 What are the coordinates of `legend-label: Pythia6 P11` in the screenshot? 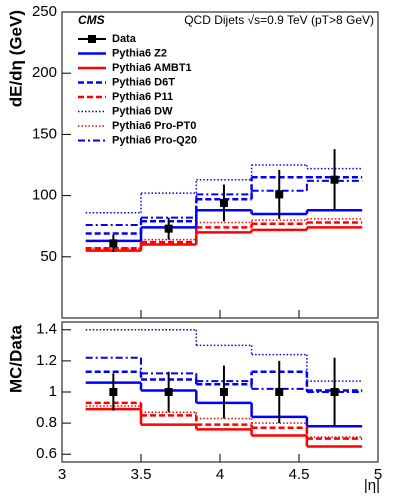 It's located at (142, 97).